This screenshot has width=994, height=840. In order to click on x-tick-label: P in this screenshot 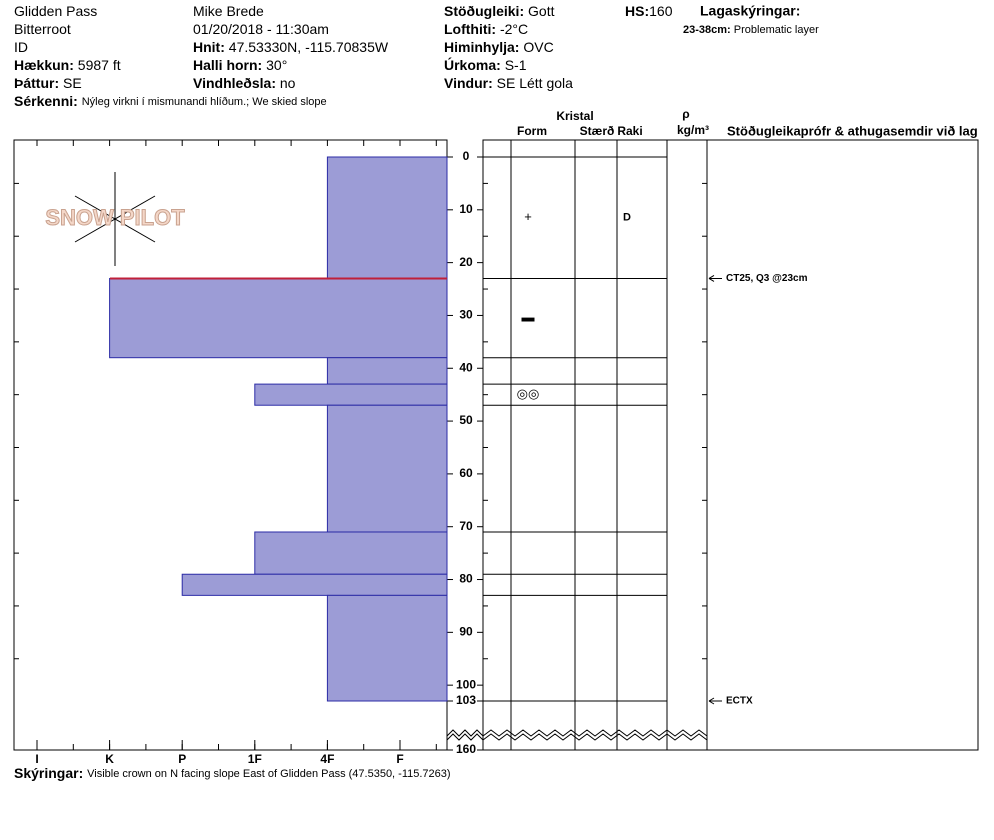, I will do `click(182, 759)`.